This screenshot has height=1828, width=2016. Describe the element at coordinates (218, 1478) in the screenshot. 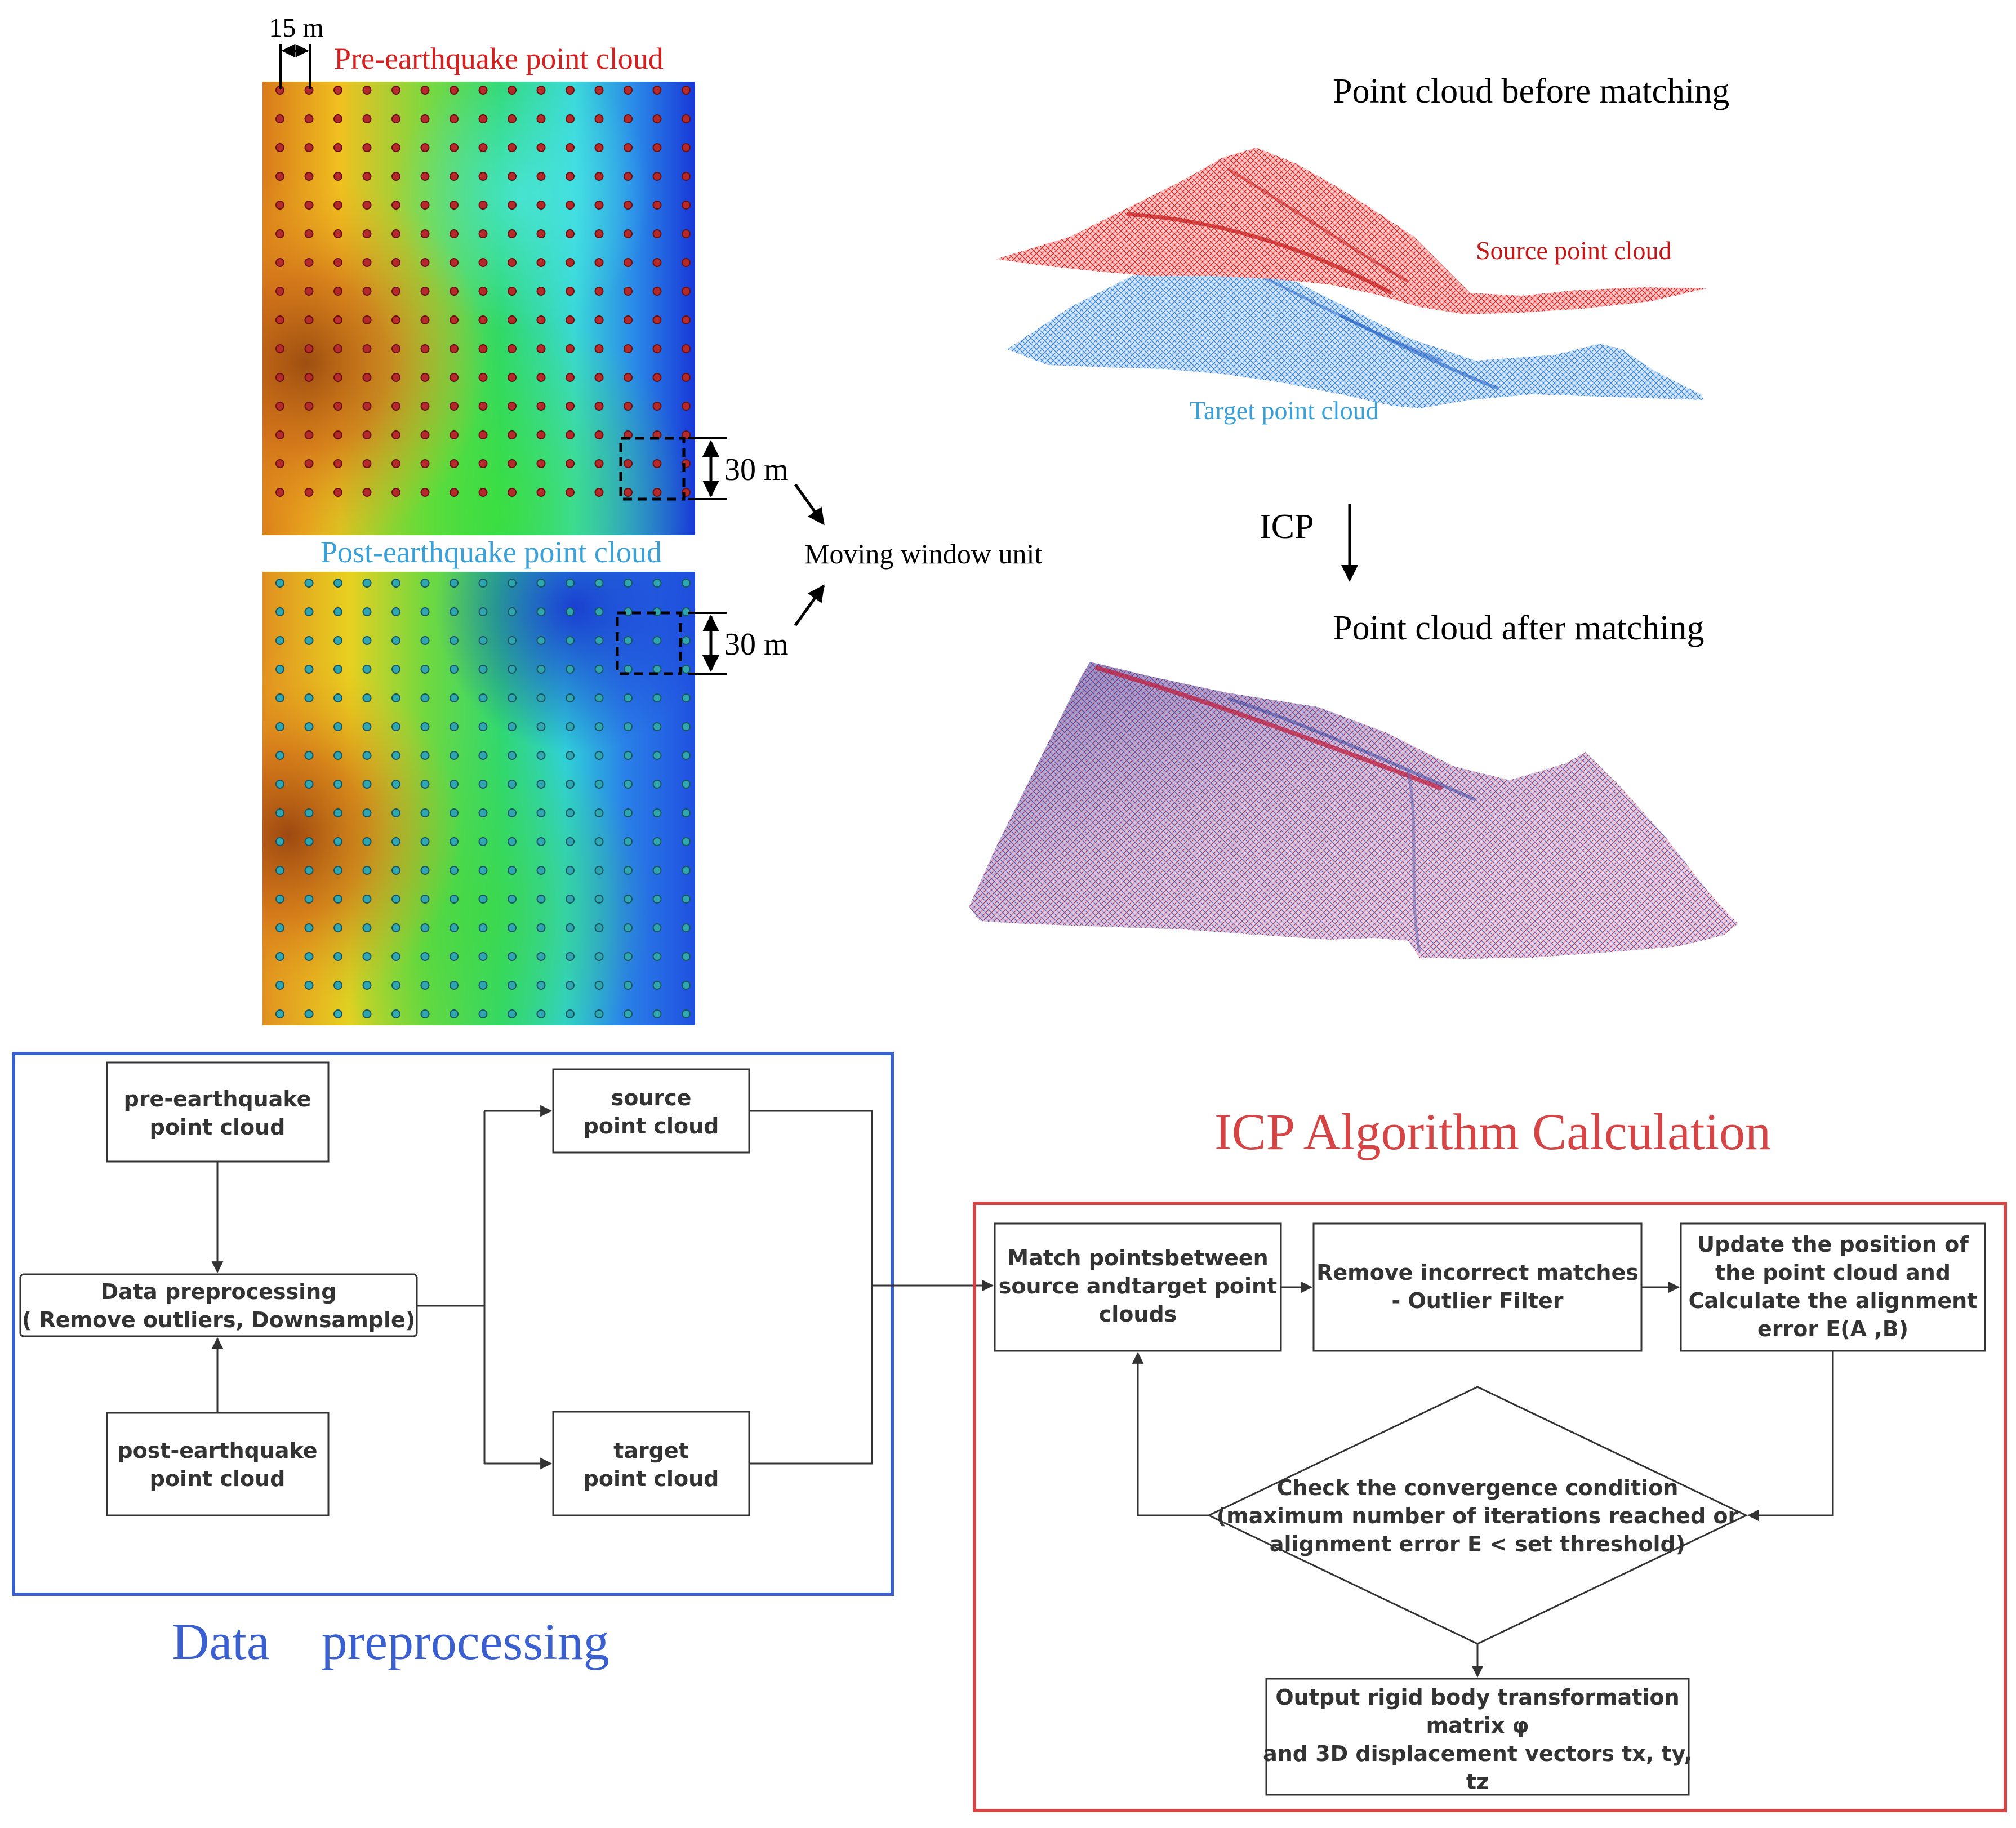

I see `post-box-line-2: point cloud` at that location.